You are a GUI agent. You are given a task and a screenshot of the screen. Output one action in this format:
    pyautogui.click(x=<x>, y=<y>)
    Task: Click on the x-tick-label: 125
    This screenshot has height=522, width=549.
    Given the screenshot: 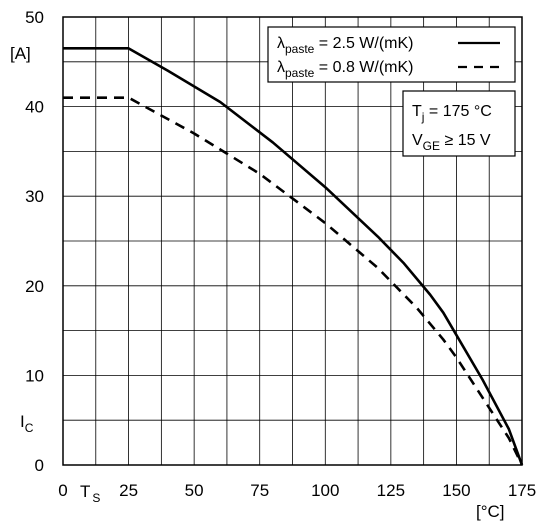 What is the action you would take?
    pyautogui.click(x=391, y=490)
    